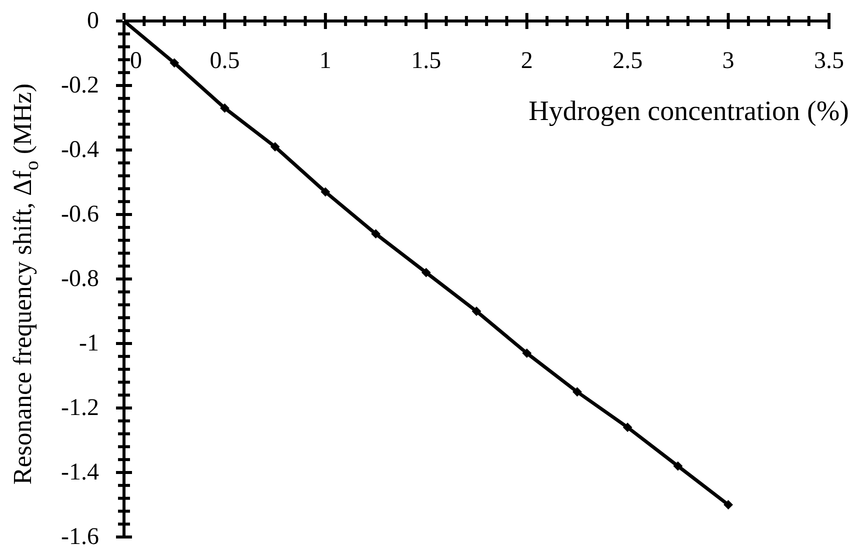 The image size is (855, 547). What do you see at coordinates (80, 473) in the screenshot?
I see `y-tick-label: -1.4` at bounding box center [80, 473].